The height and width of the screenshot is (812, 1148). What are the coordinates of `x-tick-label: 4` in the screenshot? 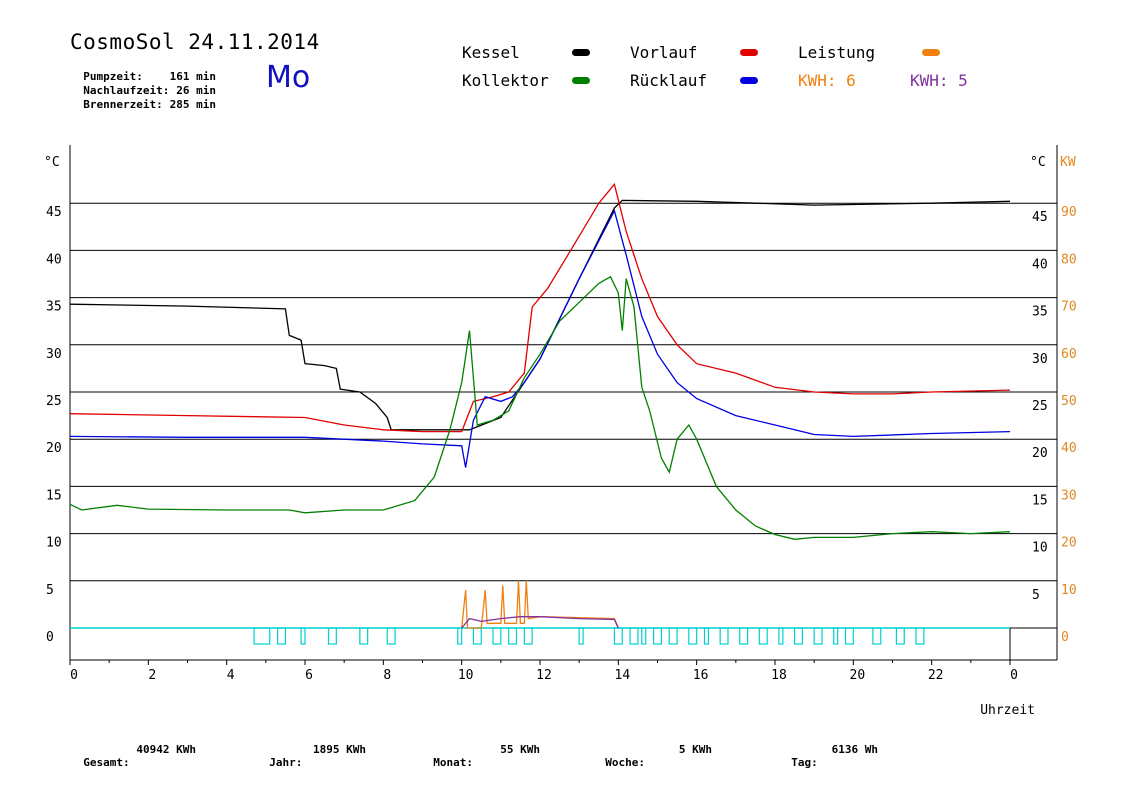 It's located at (231, 675).